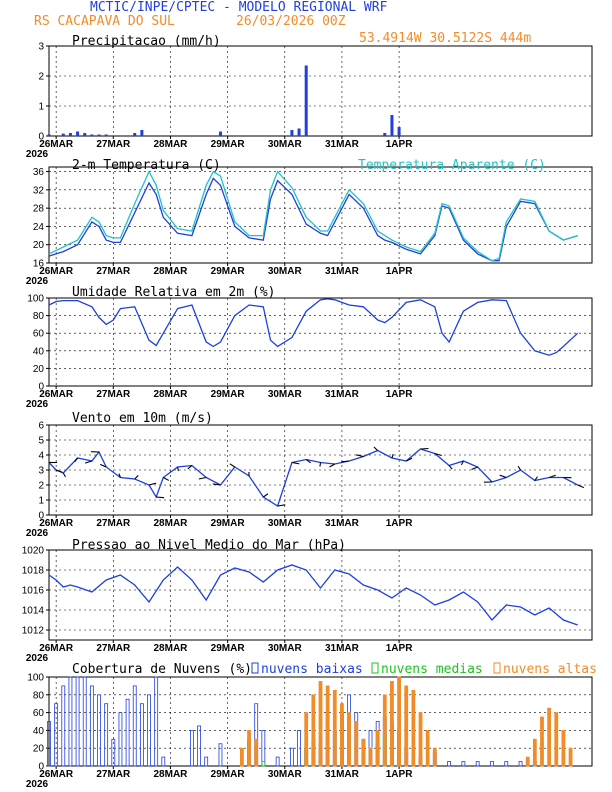 The image size is (612, 792). What do you see at coordinates (39, 227) in the screenshot?
I see `y-tick-label: 24` at bounding box center [39, 227].